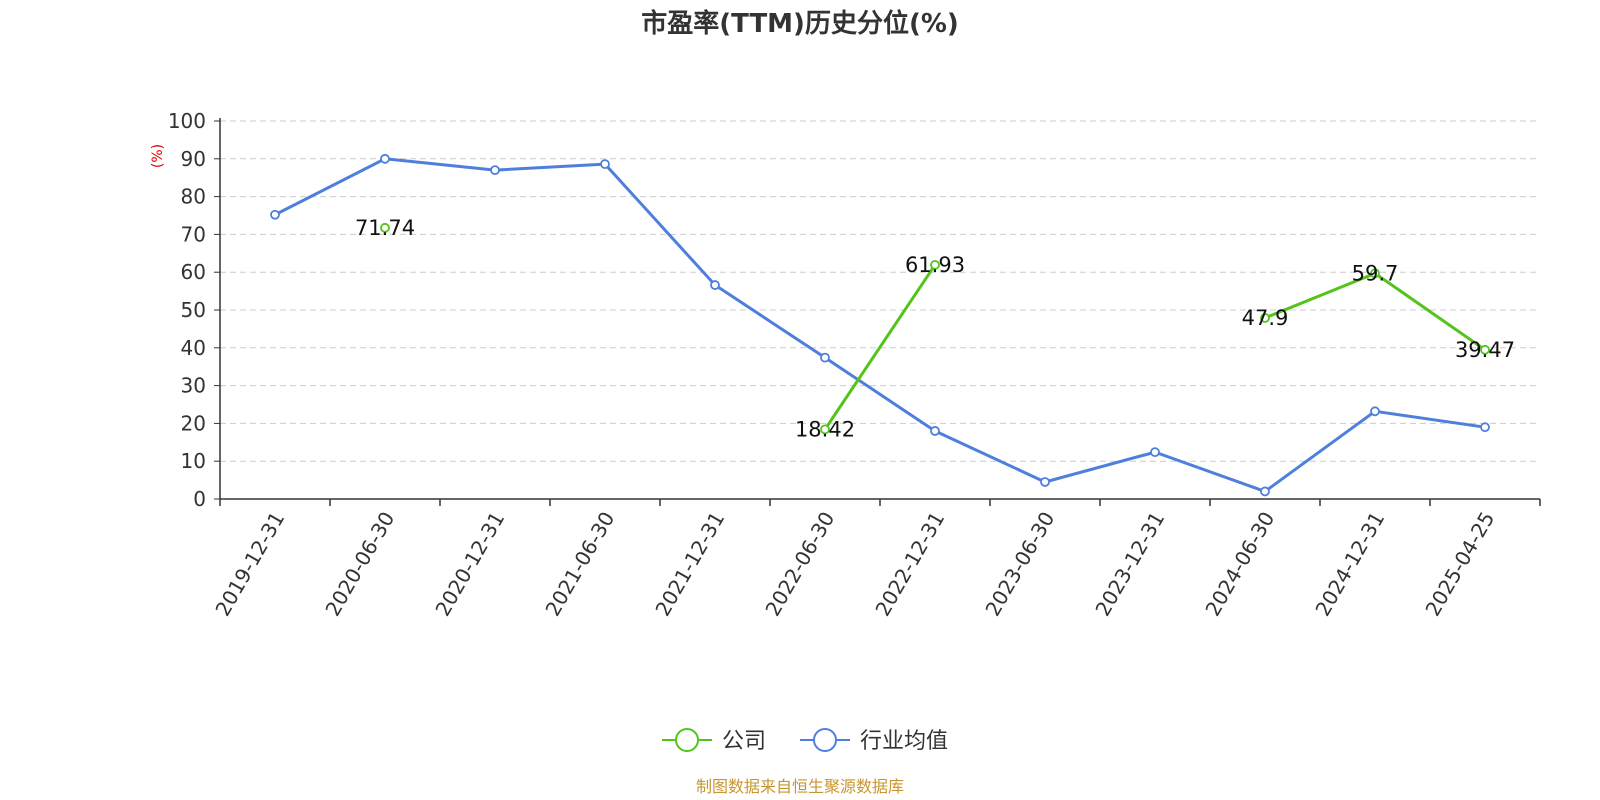  I want to click on legend-label: 公司, so click(744, 741).